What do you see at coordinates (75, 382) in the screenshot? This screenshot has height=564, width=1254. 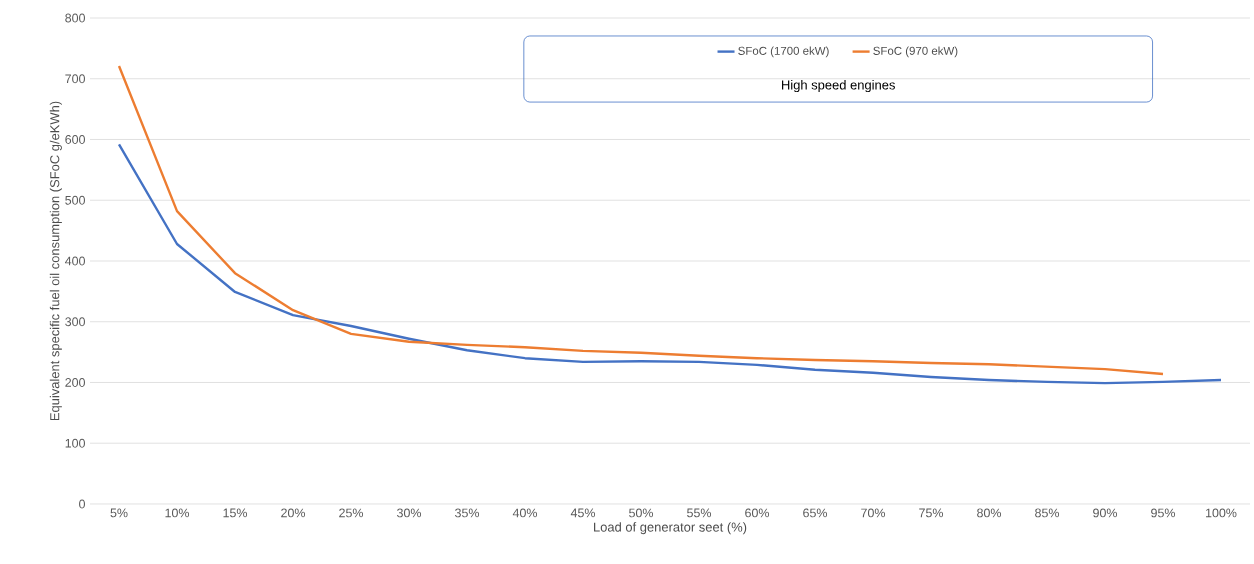 I see `y-tick-label: 200` at bounding box center [75, 382].